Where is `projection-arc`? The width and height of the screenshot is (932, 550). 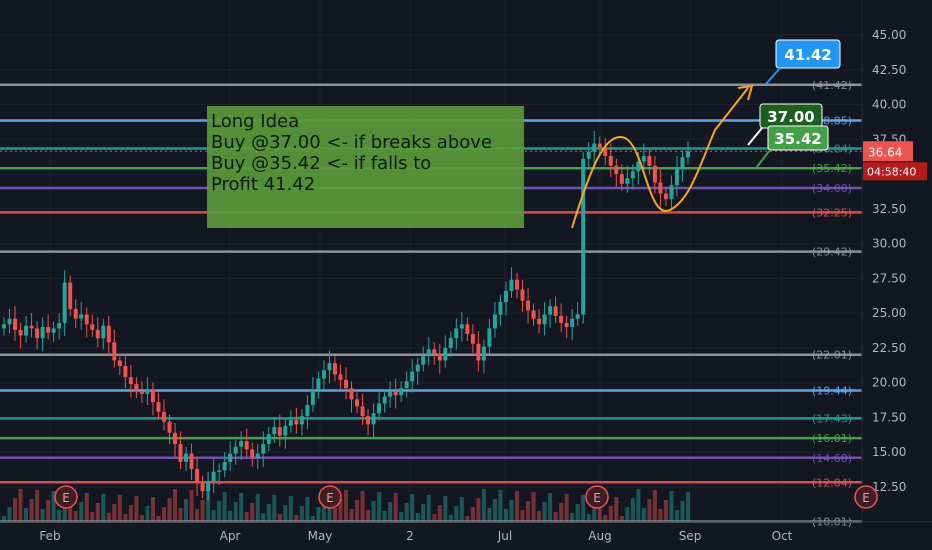
projection-arc is located at coordinates (660, 158).